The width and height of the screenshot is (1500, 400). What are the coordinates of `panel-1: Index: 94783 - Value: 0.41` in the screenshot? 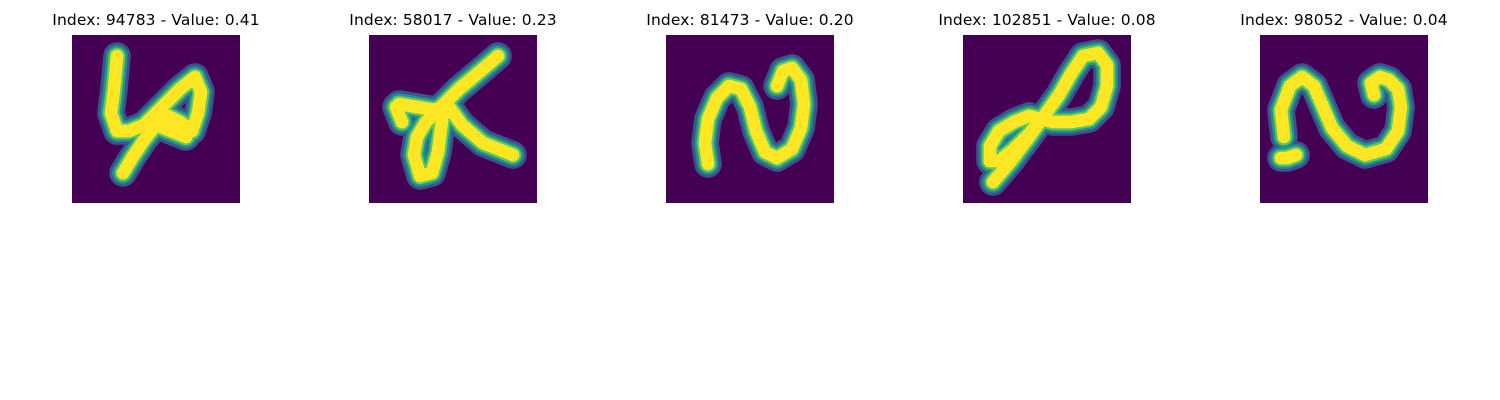 It's located at (156, 105).